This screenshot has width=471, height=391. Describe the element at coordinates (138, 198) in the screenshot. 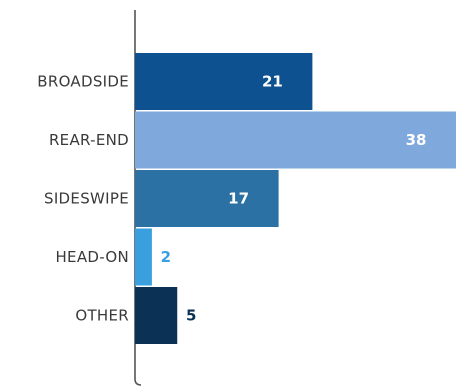

I see `category-axis` at that location.